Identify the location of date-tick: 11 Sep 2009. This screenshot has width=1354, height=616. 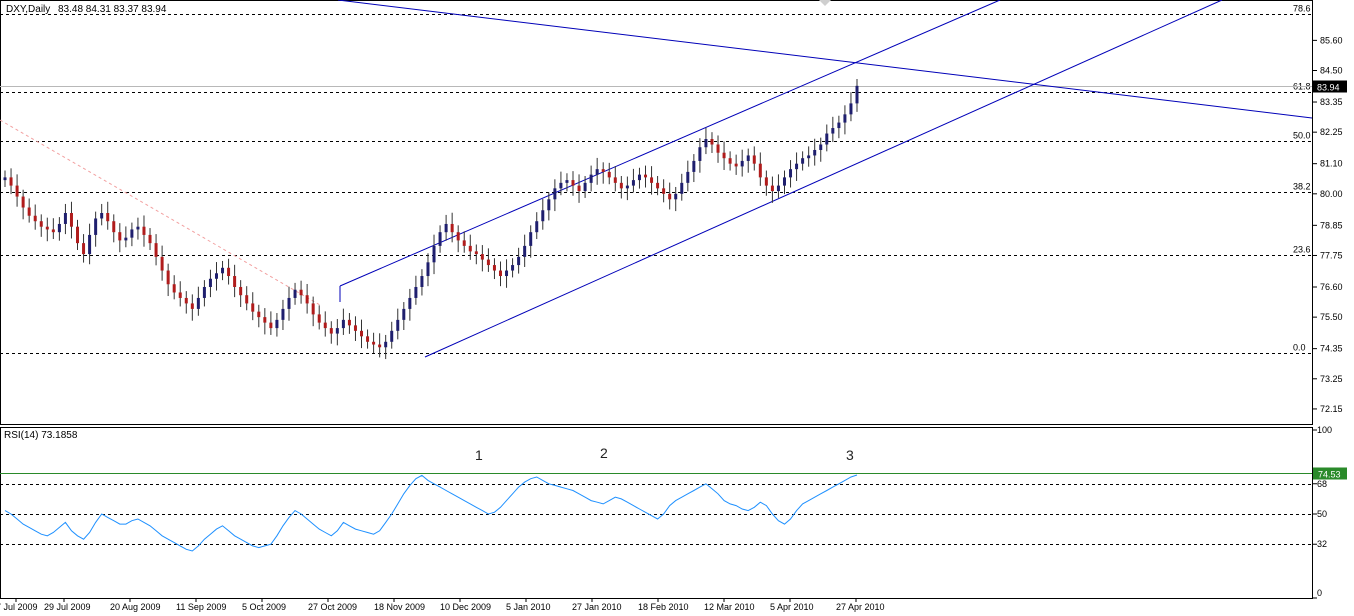
(201, 607).